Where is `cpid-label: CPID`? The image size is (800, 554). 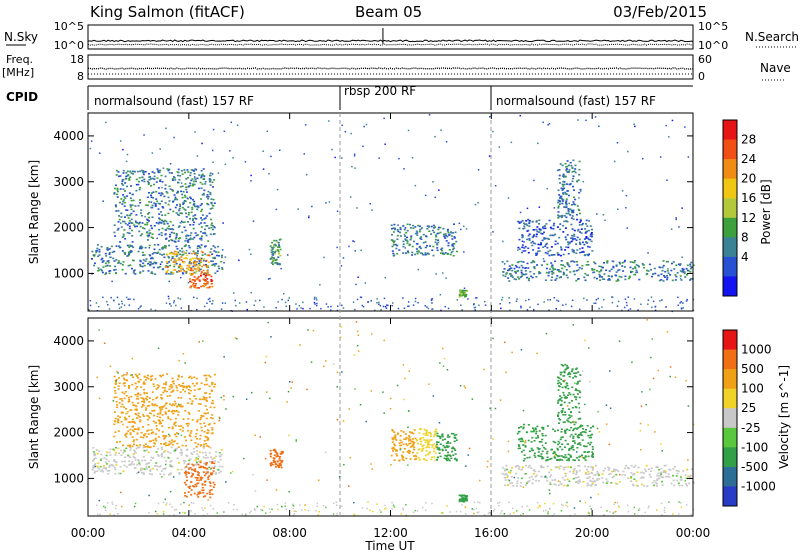 cpid-label: CPID is located at coordinates (22, 97).